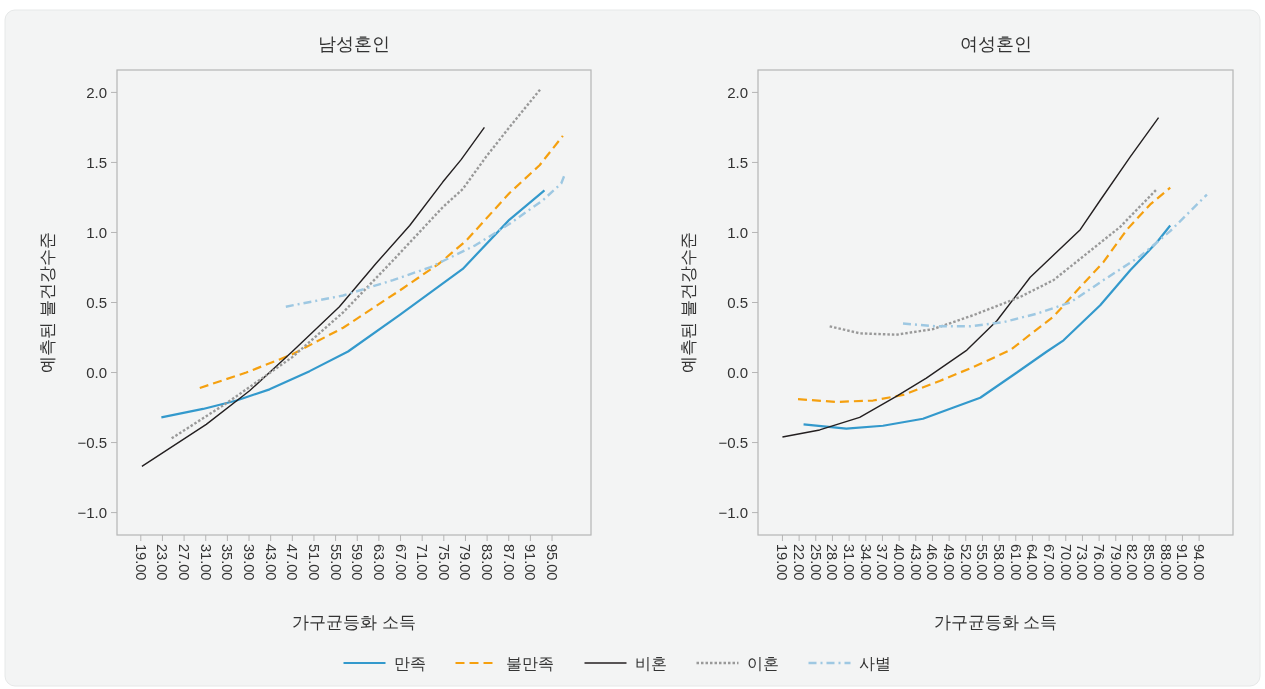  What do you see at coordinates (378, 562) in the screenshot?
I see `x-tick-label: 63.00` at bounding box center [378, 562].